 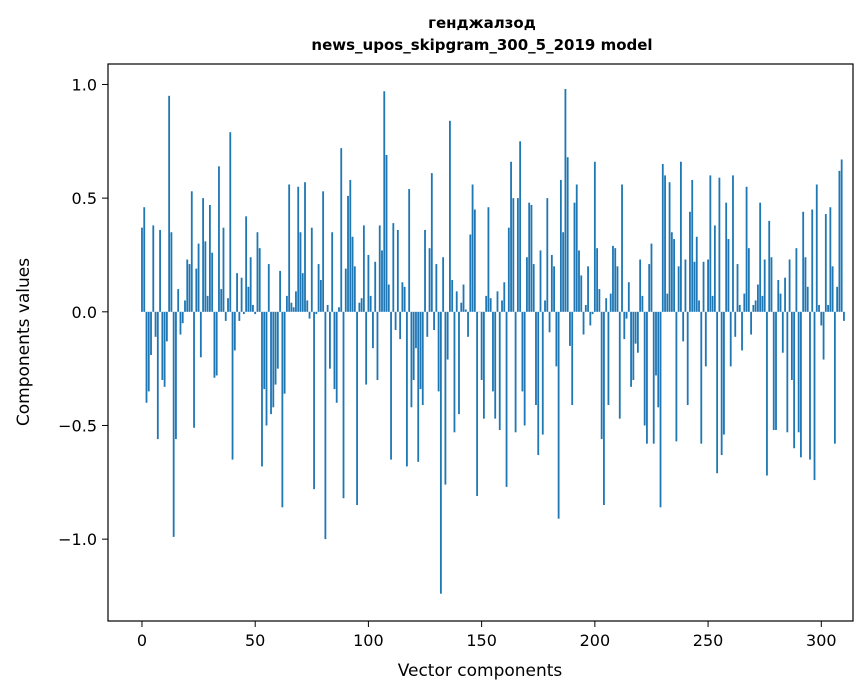 I want to click on y-tick-label: −1.0, so click(x=77, y=539).